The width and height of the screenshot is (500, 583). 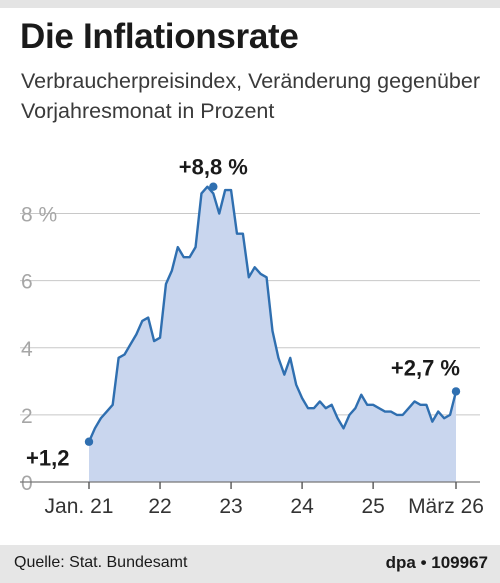 What do you see at coordinates (425, 367) in the screenshot?
I see `annotation-label: +2,7 %` at bounding box center [425, 367].